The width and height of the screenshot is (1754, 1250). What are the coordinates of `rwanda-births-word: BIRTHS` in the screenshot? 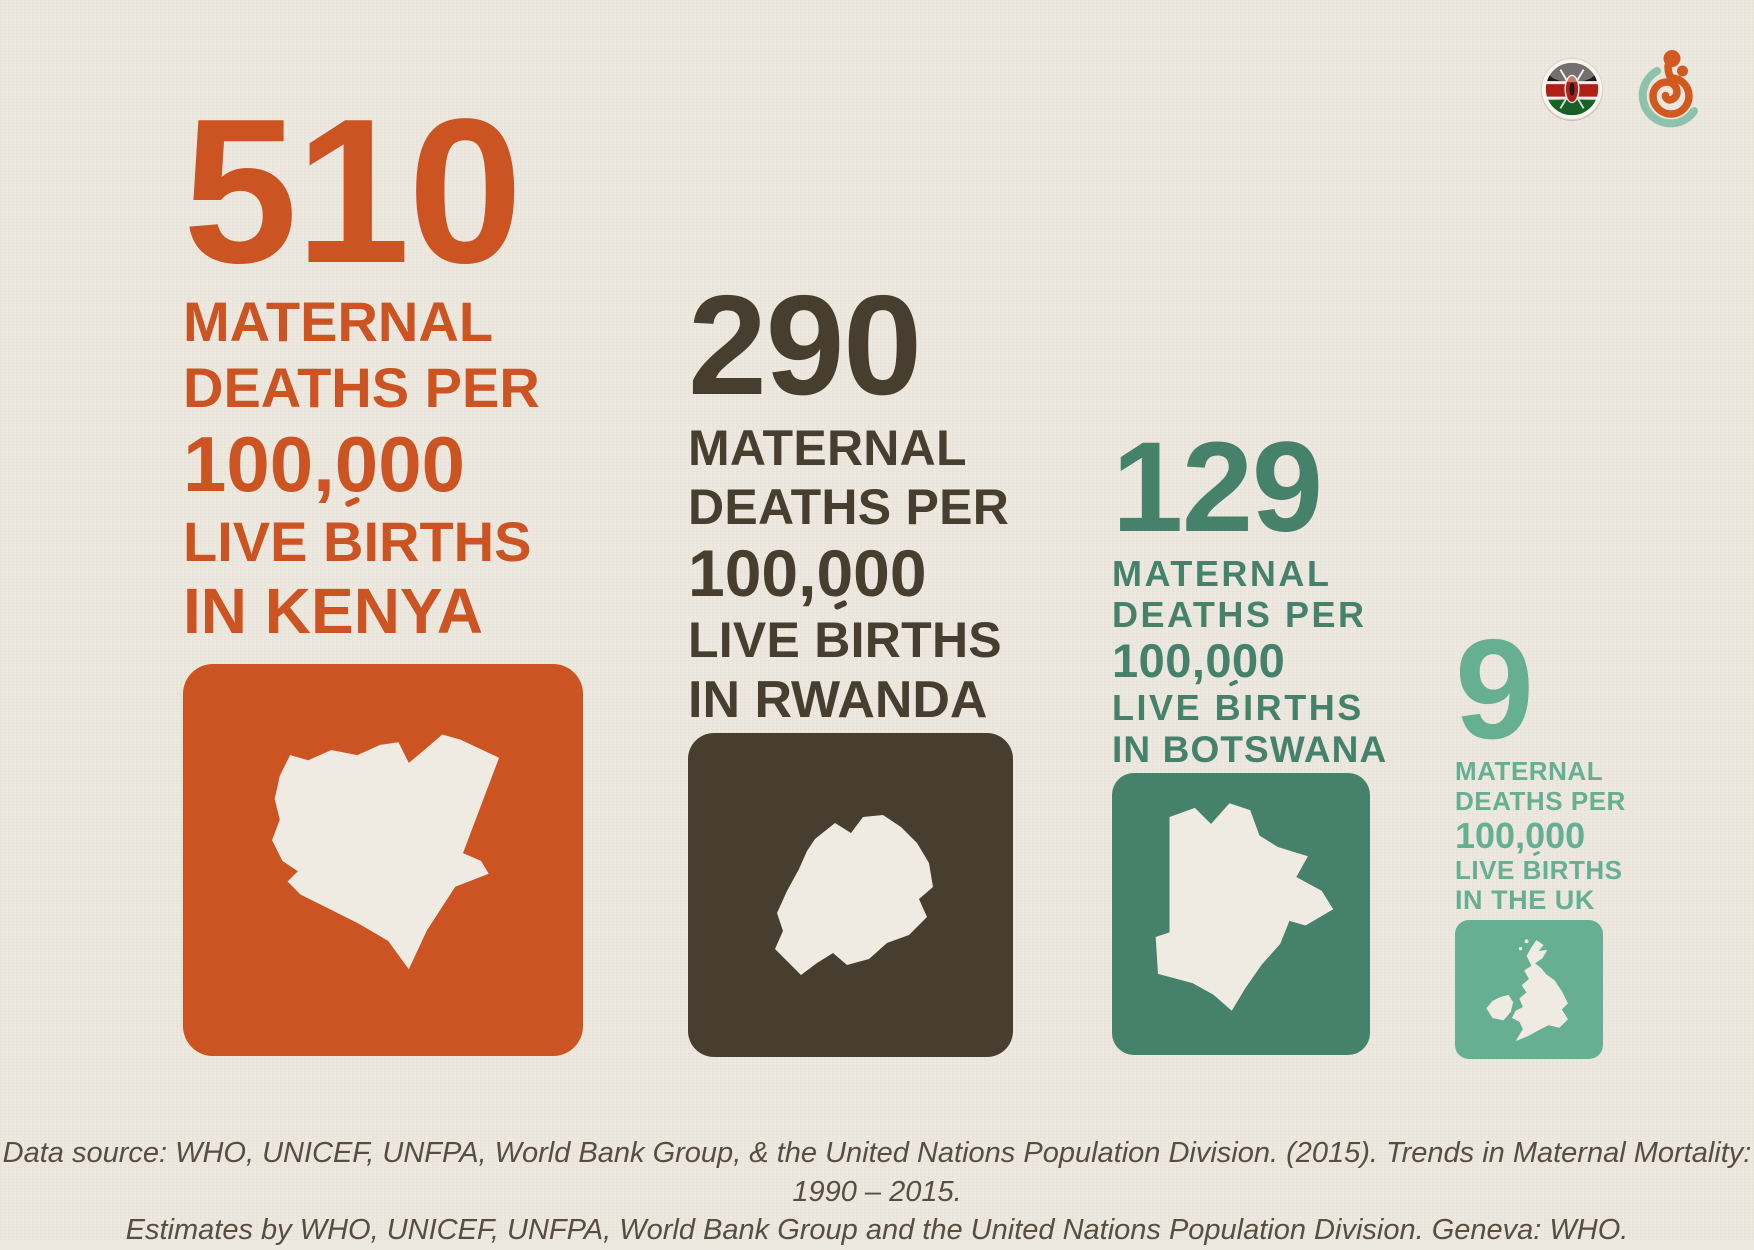 It's located at (908, 639).